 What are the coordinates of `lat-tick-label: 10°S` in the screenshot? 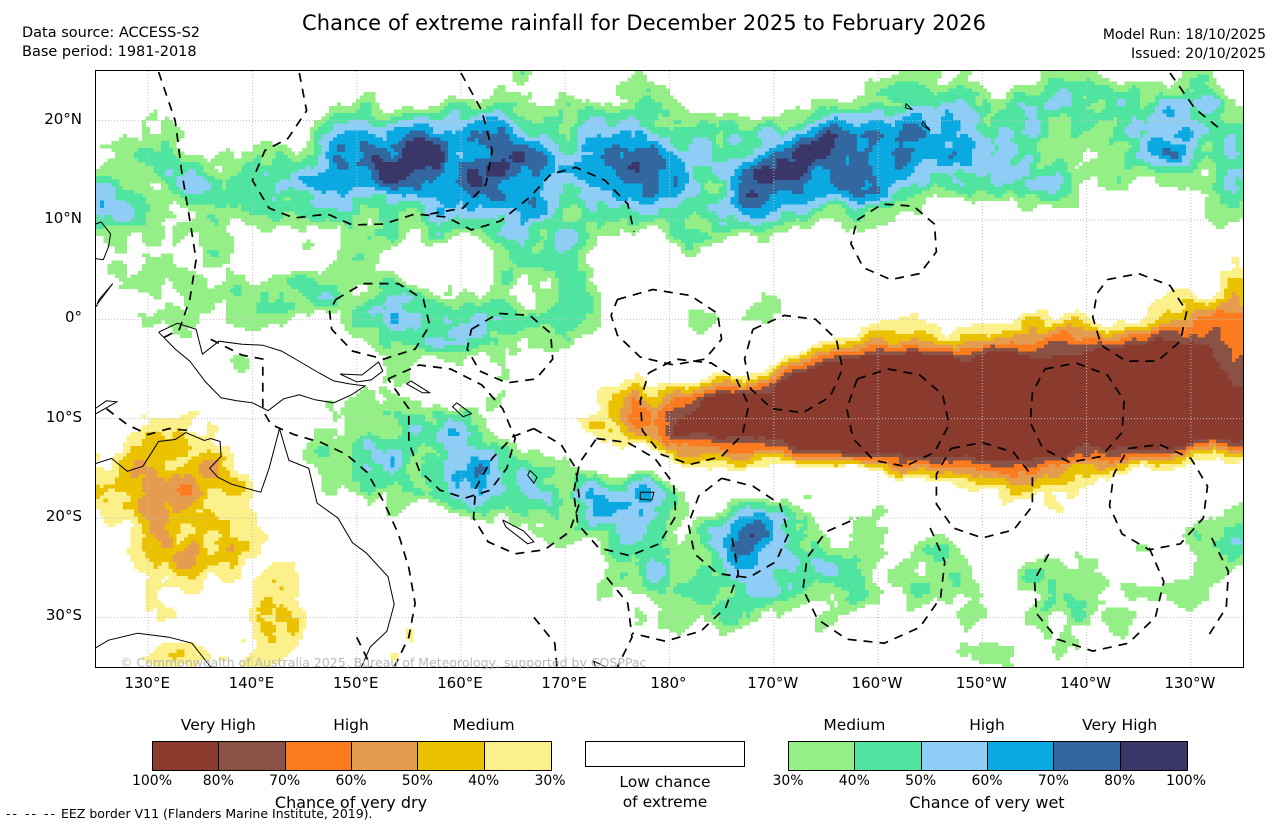 It's located at (45, 417).